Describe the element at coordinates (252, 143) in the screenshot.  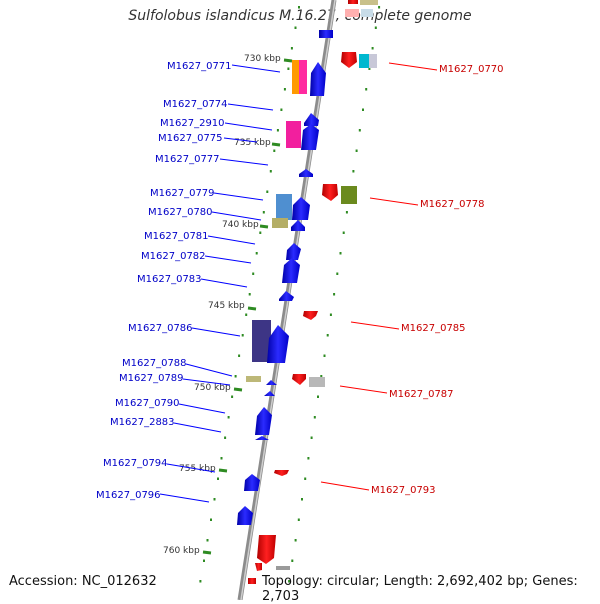
I see `scale-label: 735 kbp` at that location.